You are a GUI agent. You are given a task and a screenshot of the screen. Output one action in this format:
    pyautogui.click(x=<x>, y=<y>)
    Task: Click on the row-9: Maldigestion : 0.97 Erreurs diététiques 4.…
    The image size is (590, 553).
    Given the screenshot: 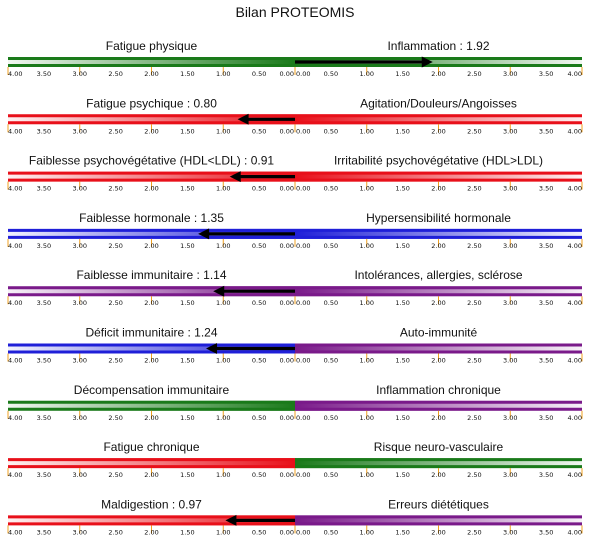 What is the action you would take?
    pyautogui.click(x=295, y=516)
    